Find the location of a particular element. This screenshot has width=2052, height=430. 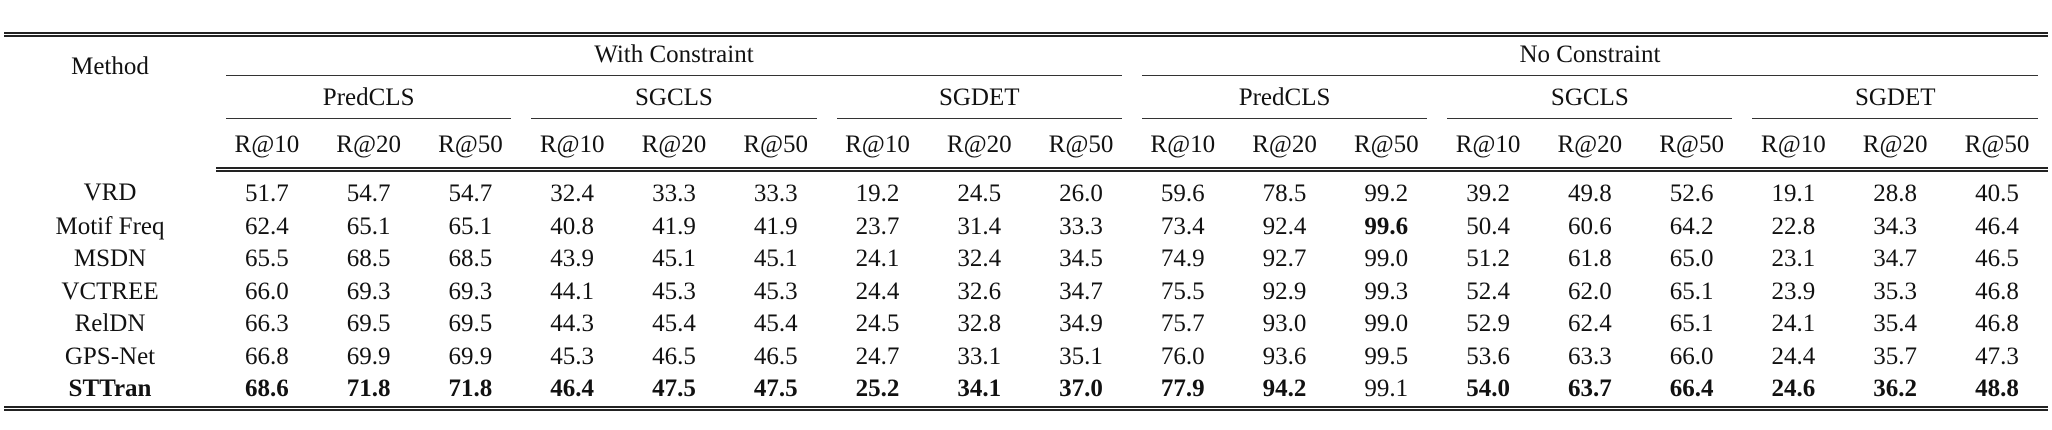

subgroup-title: SGCLS is located at coordinates (674, 101).